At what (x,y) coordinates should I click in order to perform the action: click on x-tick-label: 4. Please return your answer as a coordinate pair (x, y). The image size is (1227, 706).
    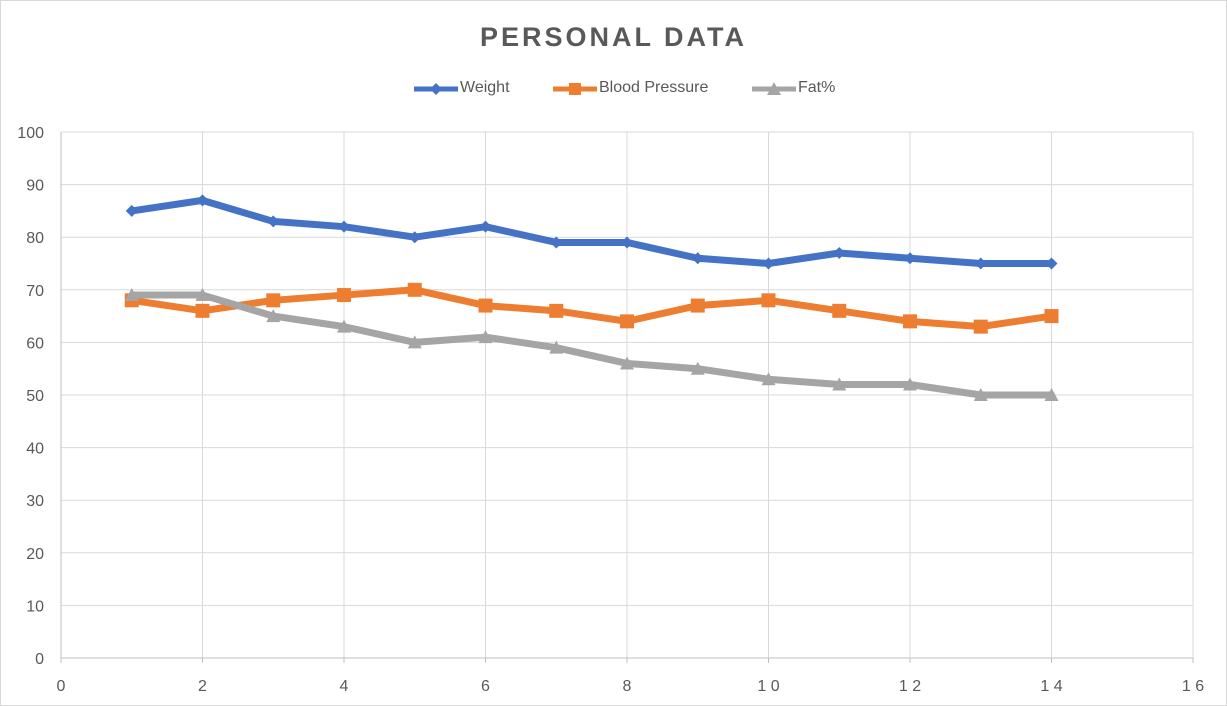
    Looking at the image, I should click on (344, 686).